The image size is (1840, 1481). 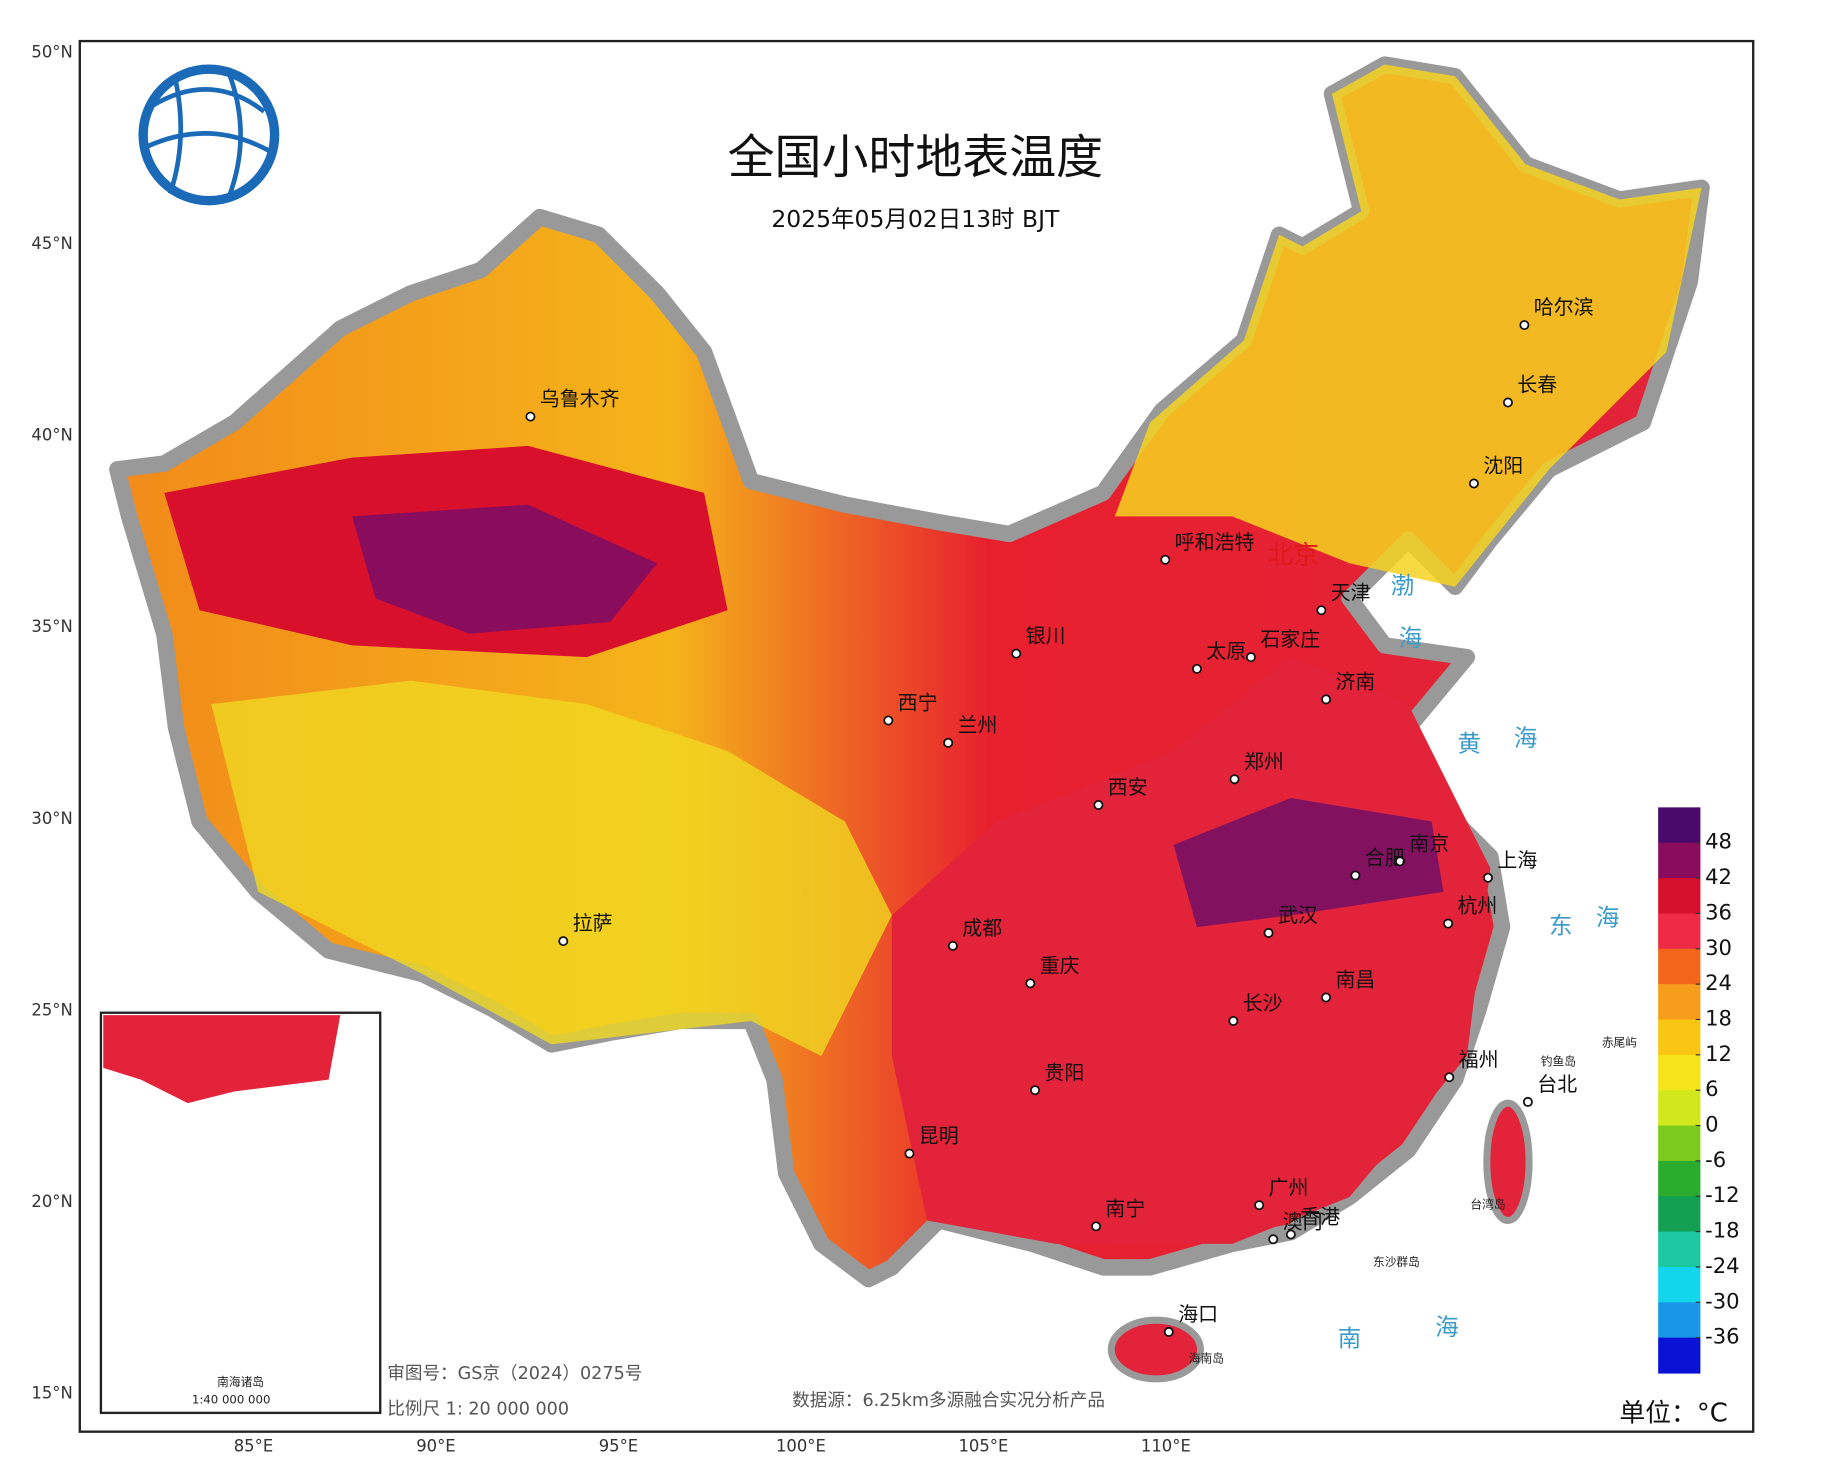 I want to click on lat-label: 15°N, so click(x=51, y=1393).